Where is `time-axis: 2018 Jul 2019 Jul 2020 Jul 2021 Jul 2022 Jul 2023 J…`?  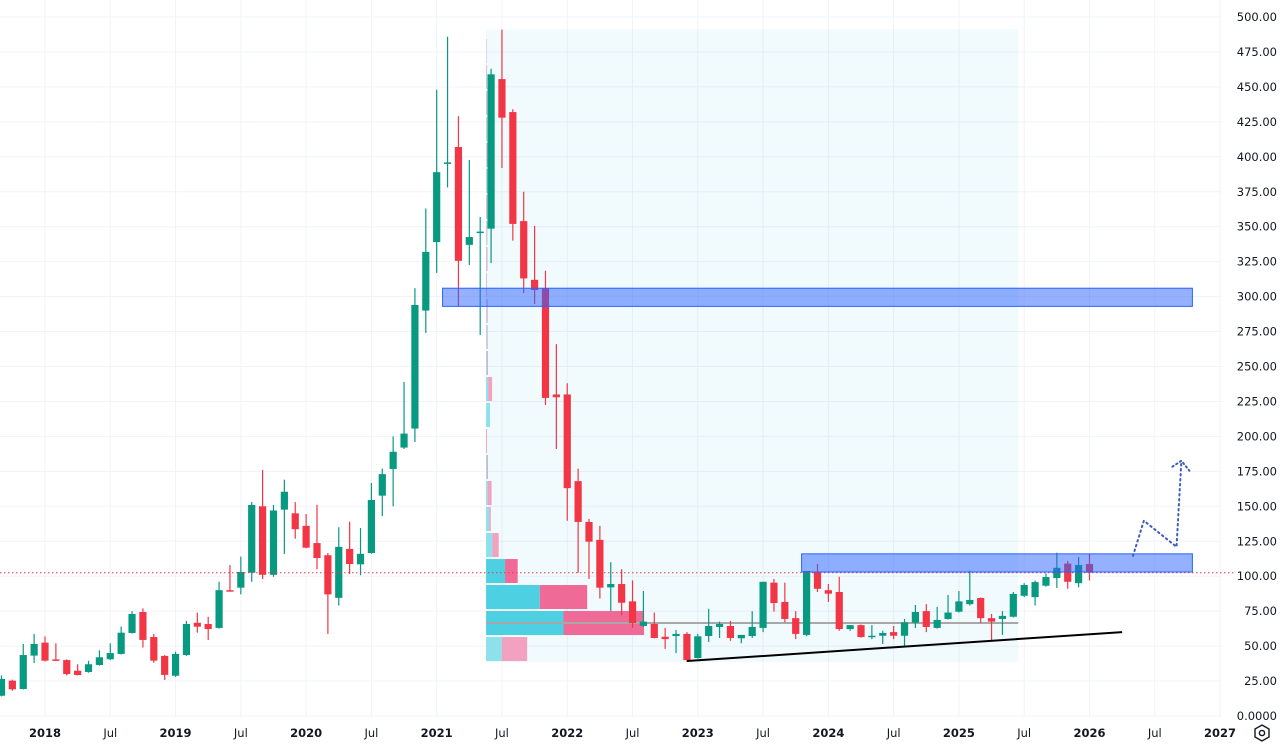
time-axis: 2018 Jul 2019 Jul 2020 Jul 2021 Jul 2022 Jul 2023 J… is located at coordinates (632, 733).